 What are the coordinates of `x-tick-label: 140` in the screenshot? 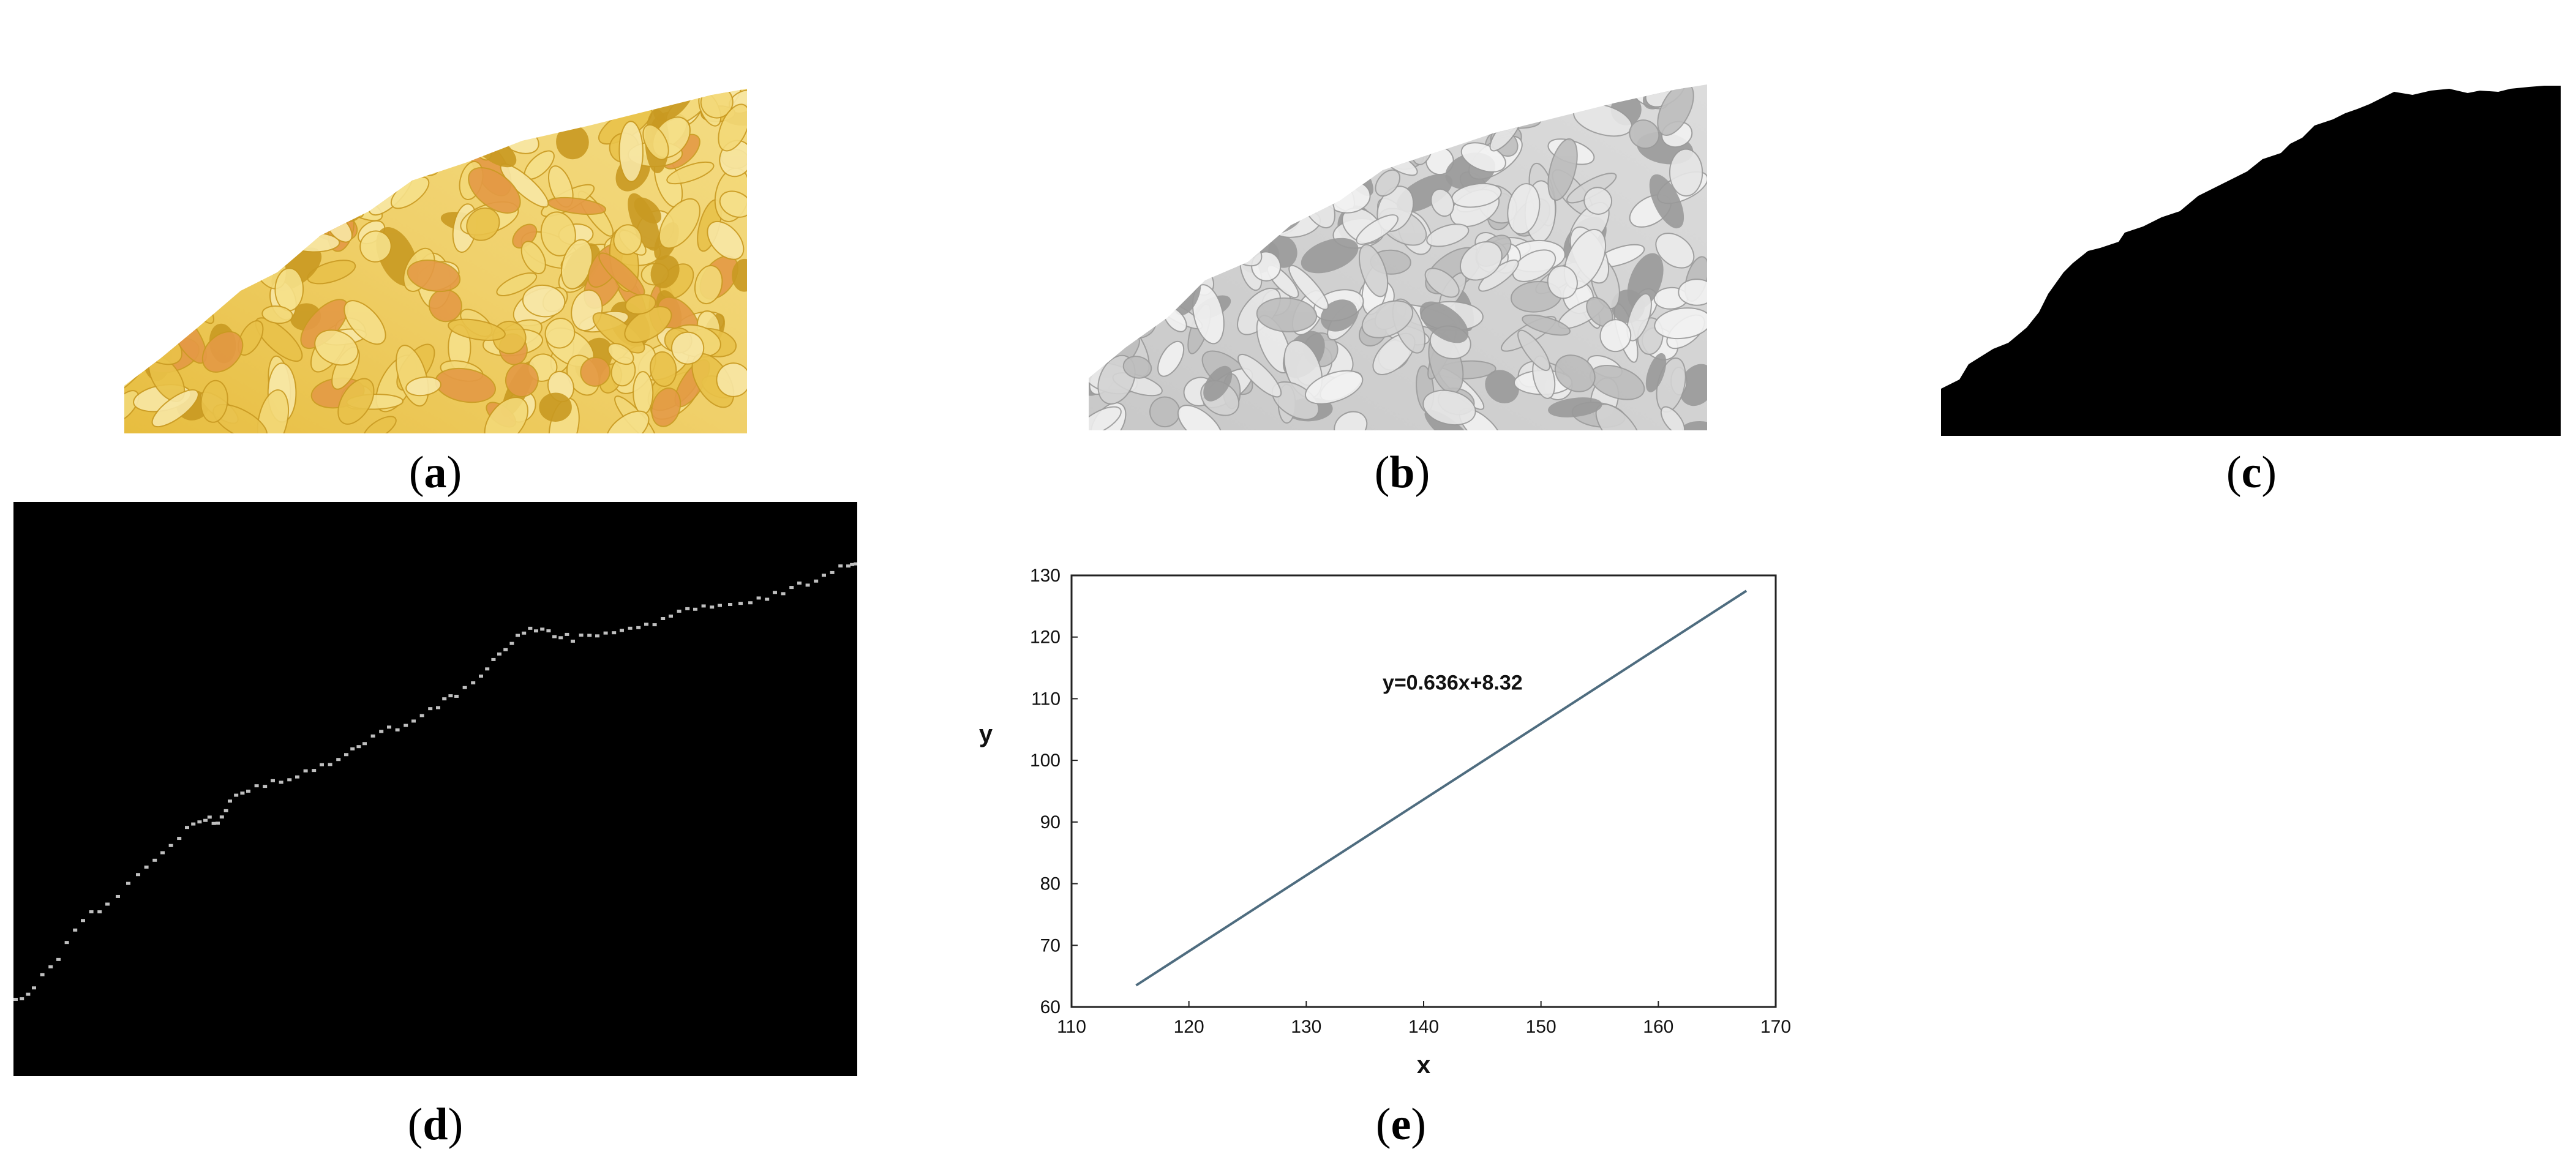 It's located at (1423, 1027).